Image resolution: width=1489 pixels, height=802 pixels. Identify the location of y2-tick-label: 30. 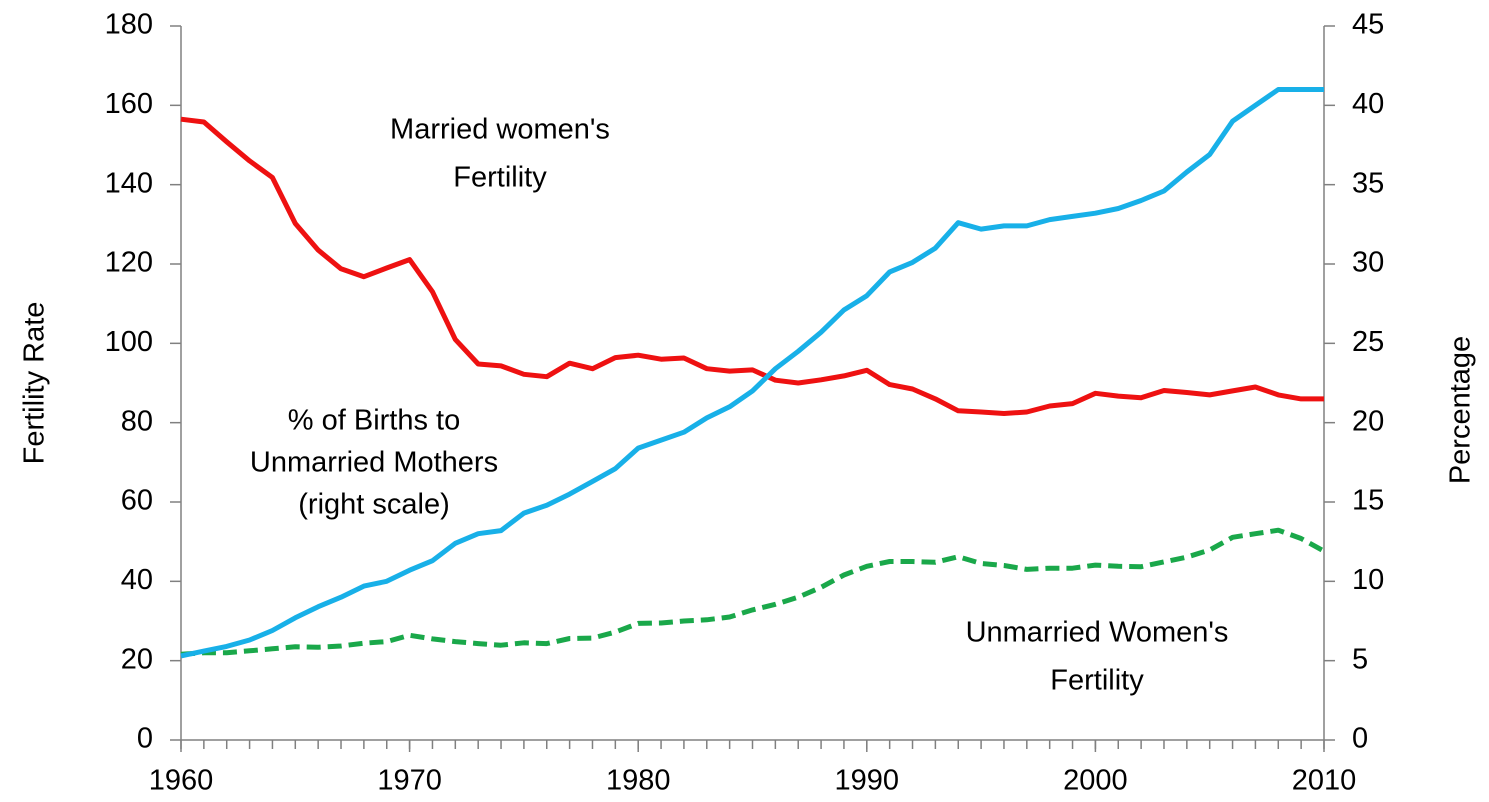
(1368, 263).